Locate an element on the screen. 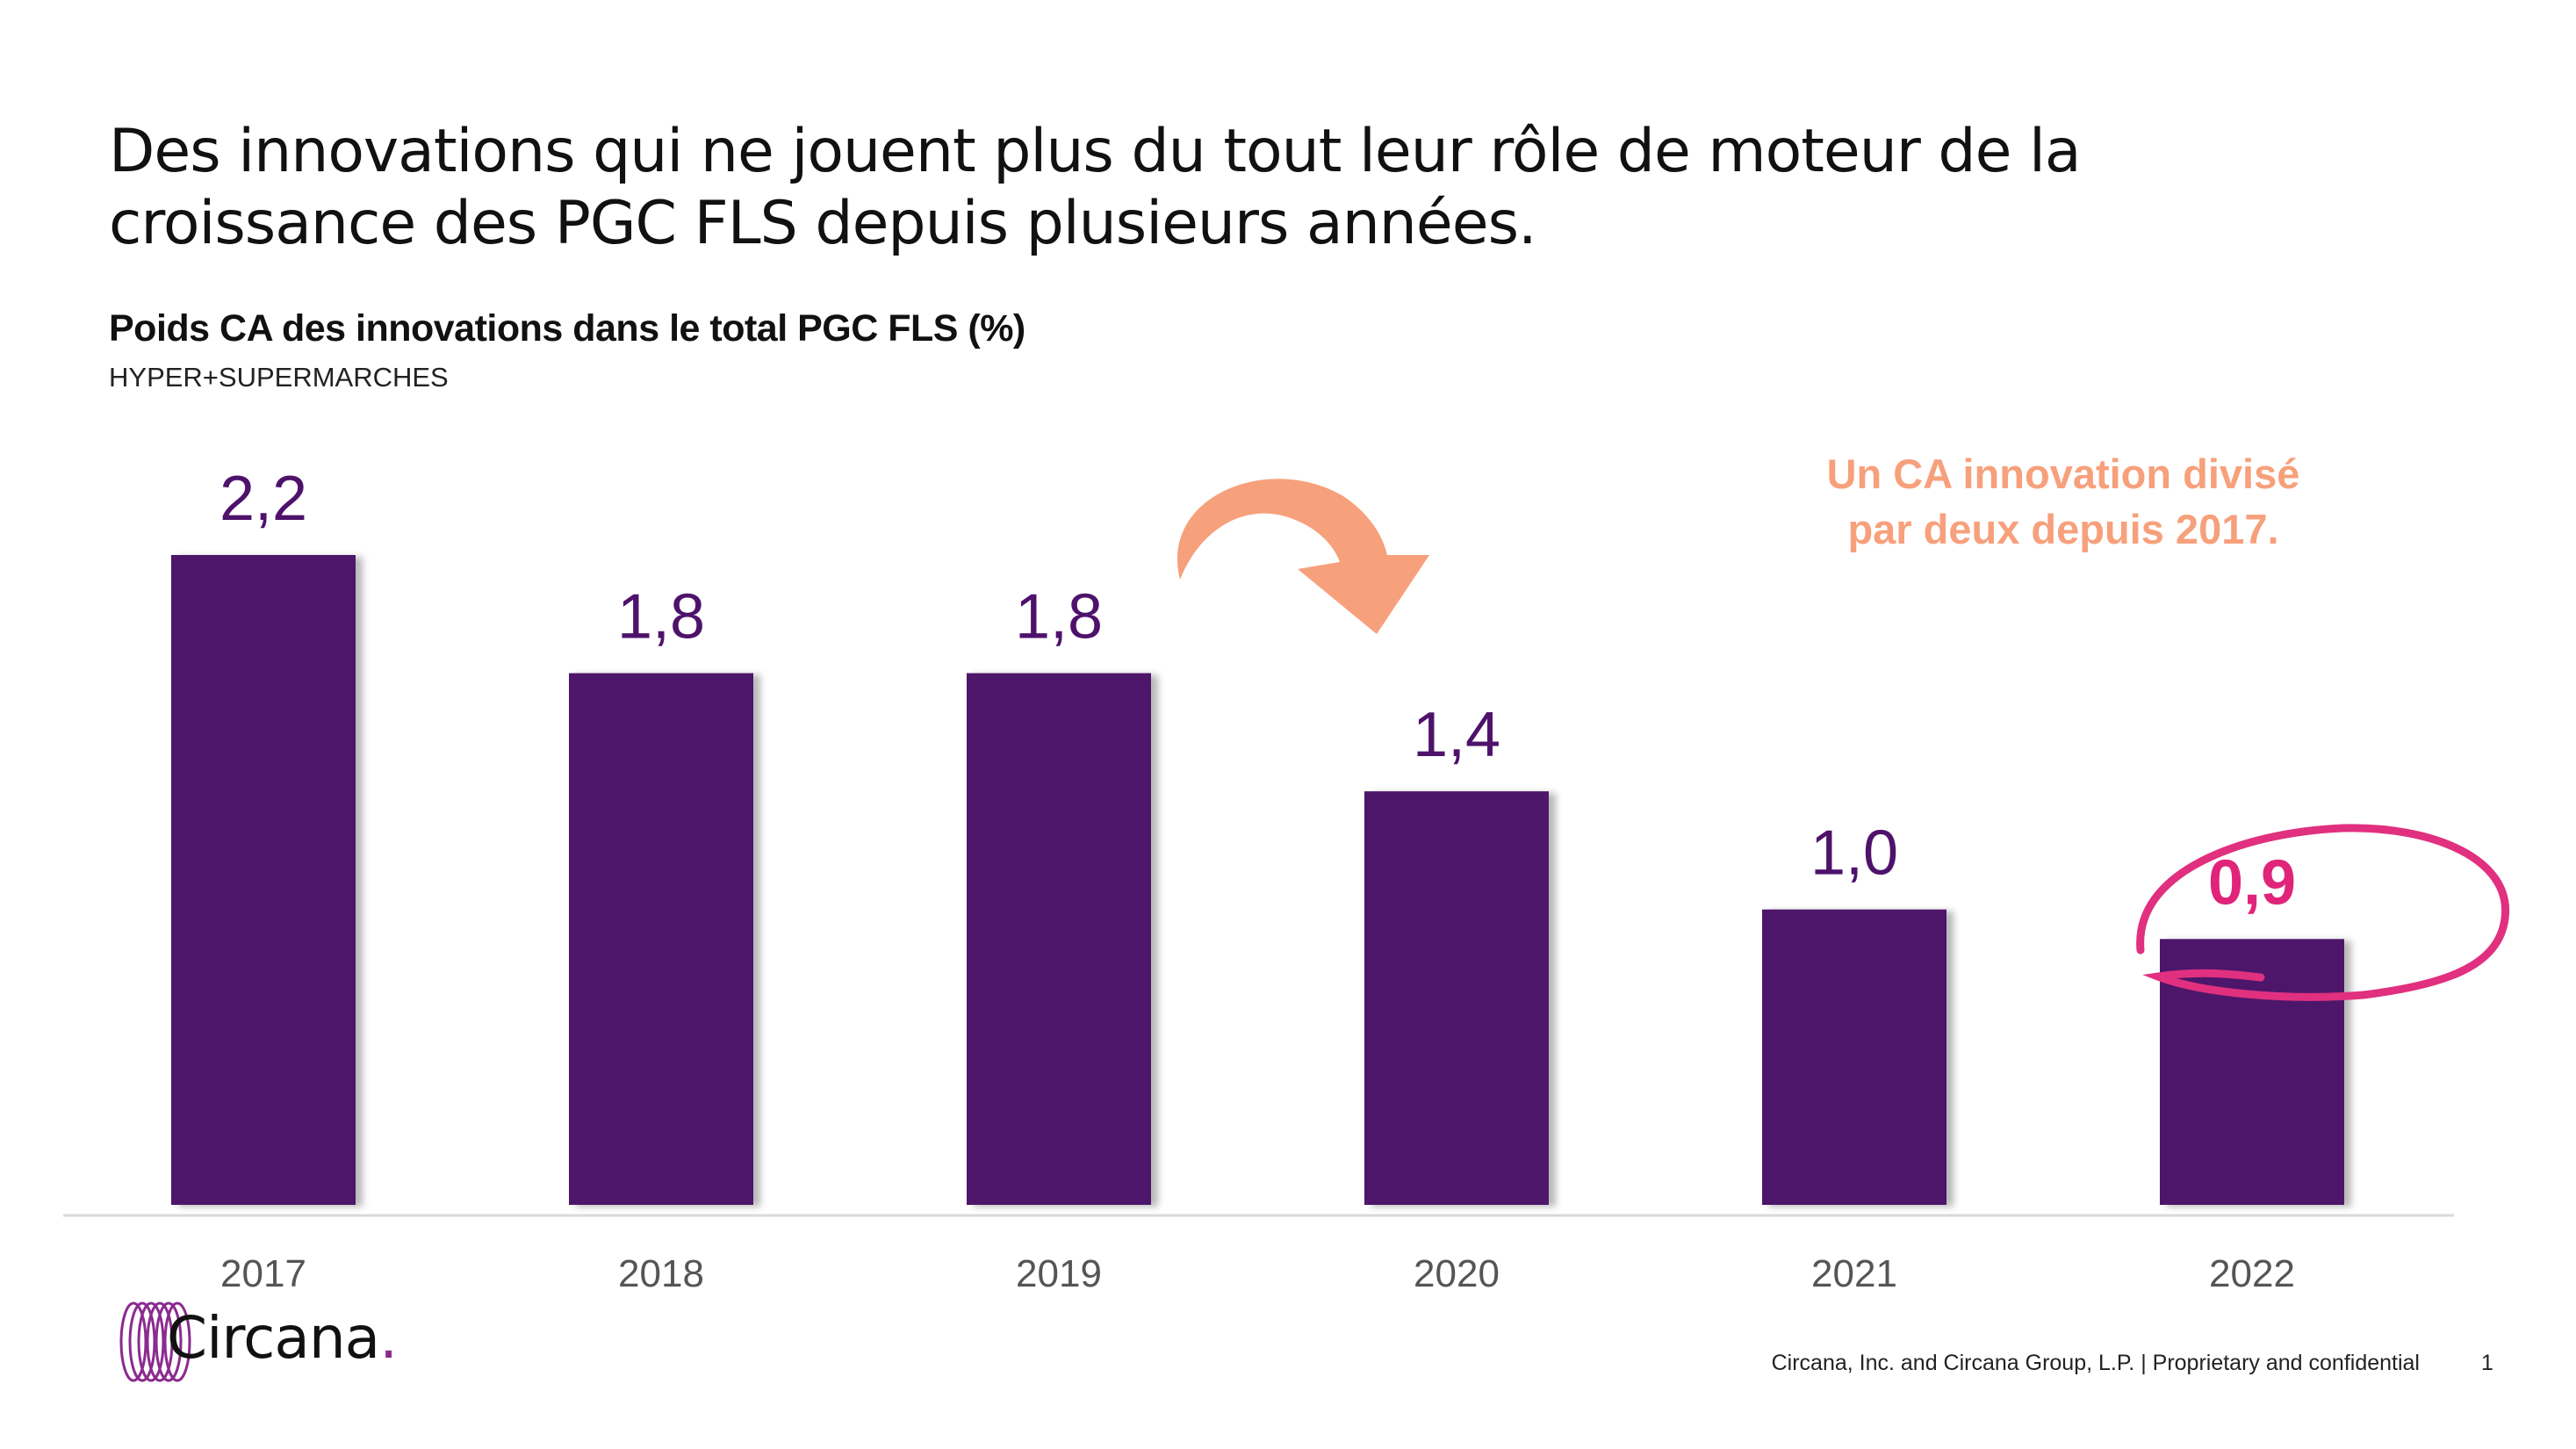  x-tick-label-2017: 2017 is located at coordinates (263, 1273).